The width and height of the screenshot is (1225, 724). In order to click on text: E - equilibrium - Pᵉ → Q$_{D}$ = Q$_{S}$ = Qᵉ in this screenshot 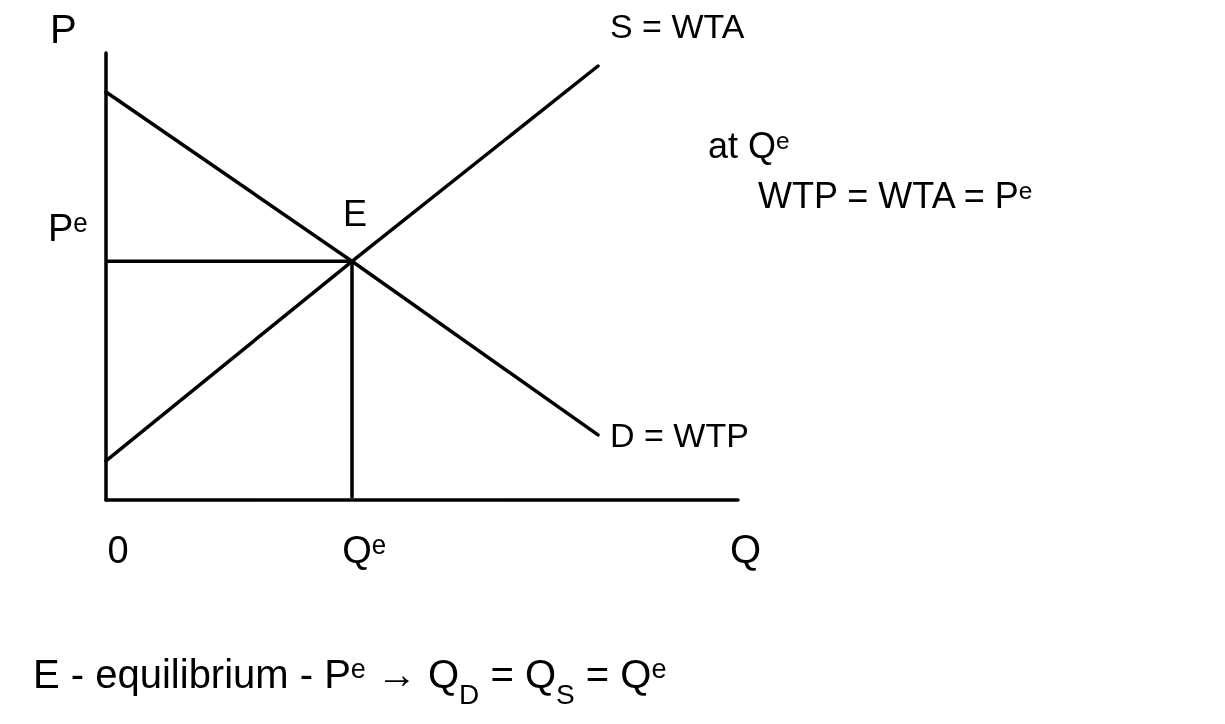, I will do `click(350, 681)`.